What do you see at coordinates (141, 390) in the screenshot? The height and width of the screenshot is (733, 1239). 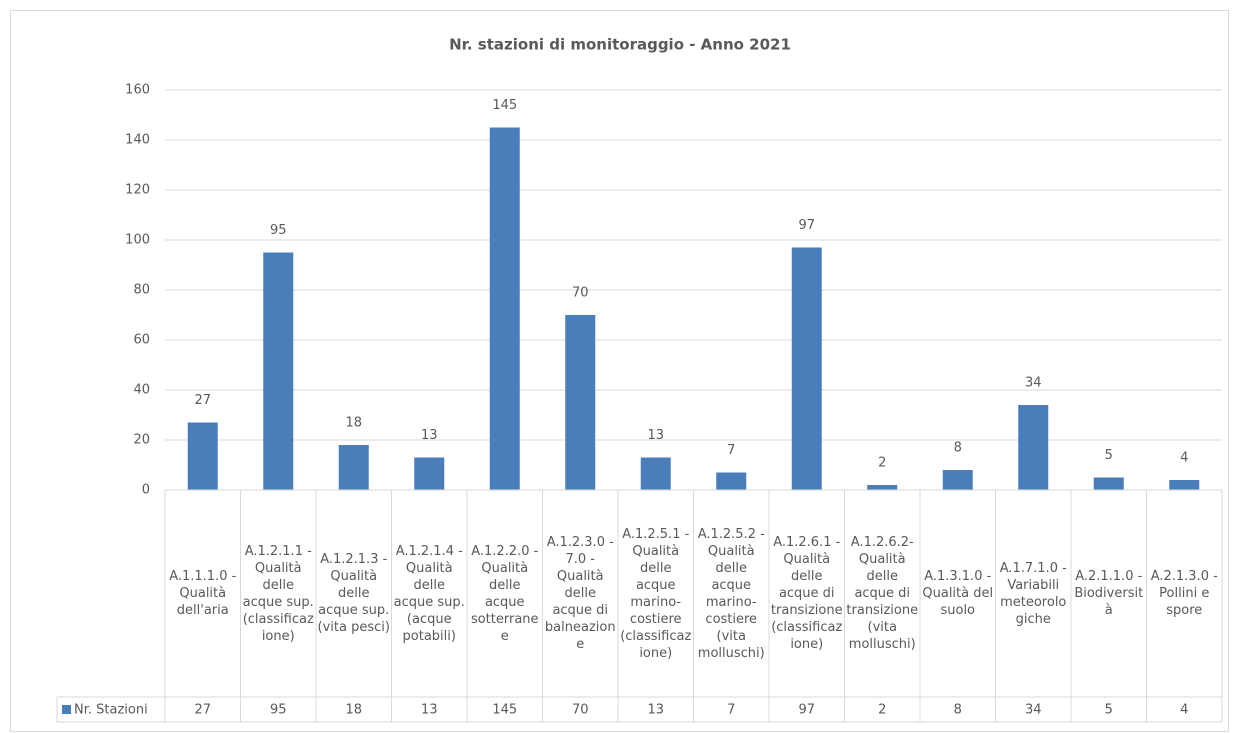 I see `y-tick-label: 40` at bounding box center [141, 390].